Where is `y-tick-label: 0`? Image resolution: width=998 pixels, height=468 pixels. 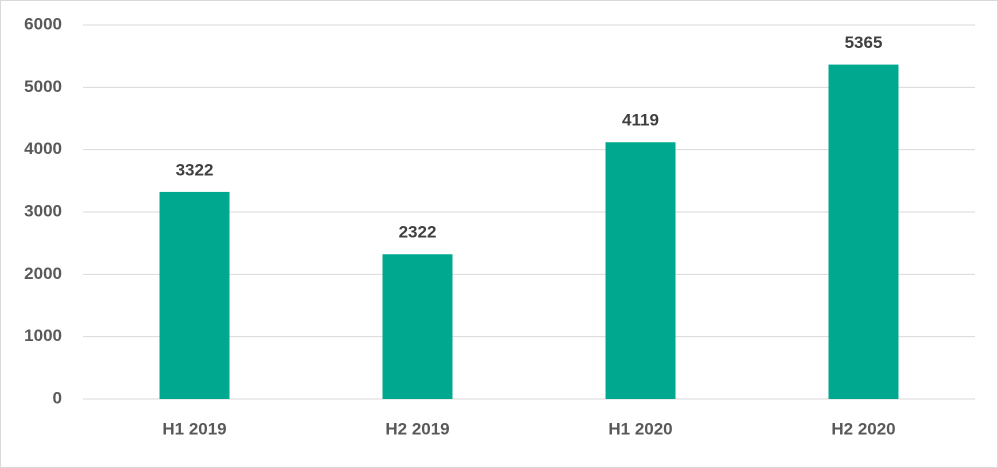
y-tick-label: 0 is located at coordinates (57, 397).